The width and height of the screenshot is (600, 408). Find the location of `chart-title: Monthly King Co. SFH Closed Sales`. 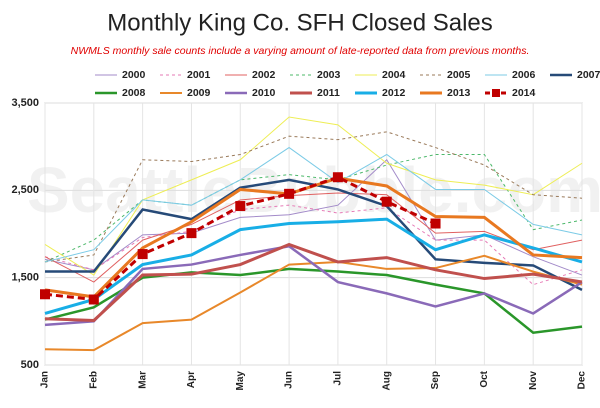

chart-title: Monthly King Co. SFH Closed Sales is located at coordinates (300, 22).